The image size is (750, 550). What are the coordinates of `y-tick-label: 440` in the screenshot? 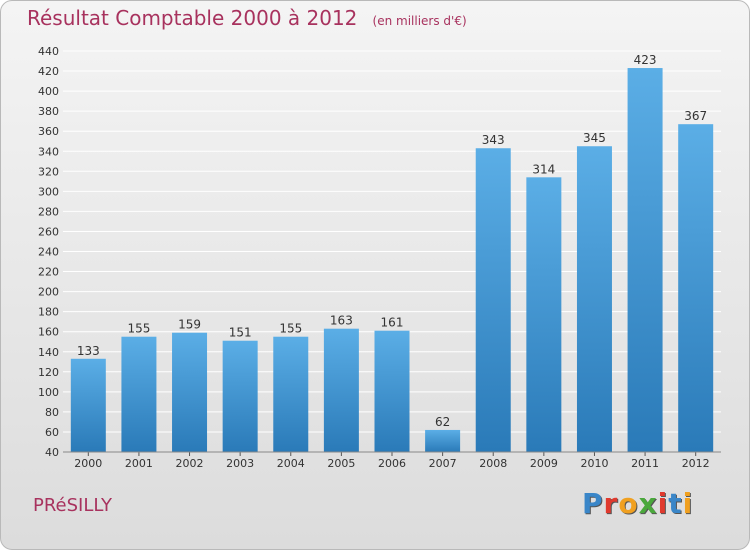 It's located at (48, 51).